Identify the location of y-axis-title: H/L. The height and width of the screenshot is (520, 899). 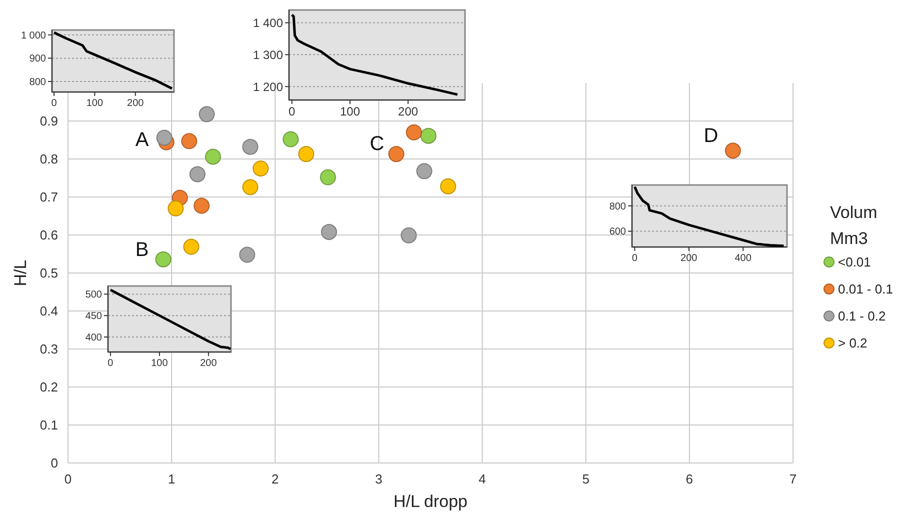
(20, 273).